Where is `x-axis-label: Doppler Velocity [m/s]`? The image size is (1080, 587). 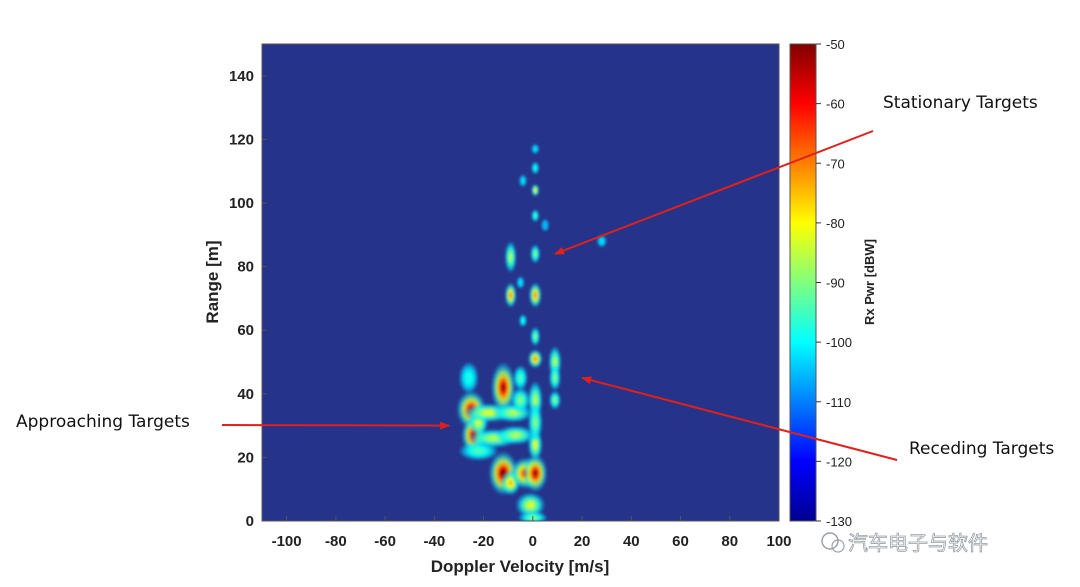 x-axis-label: Doppler Velocity [m/s] is located at coordinates (520, 566).